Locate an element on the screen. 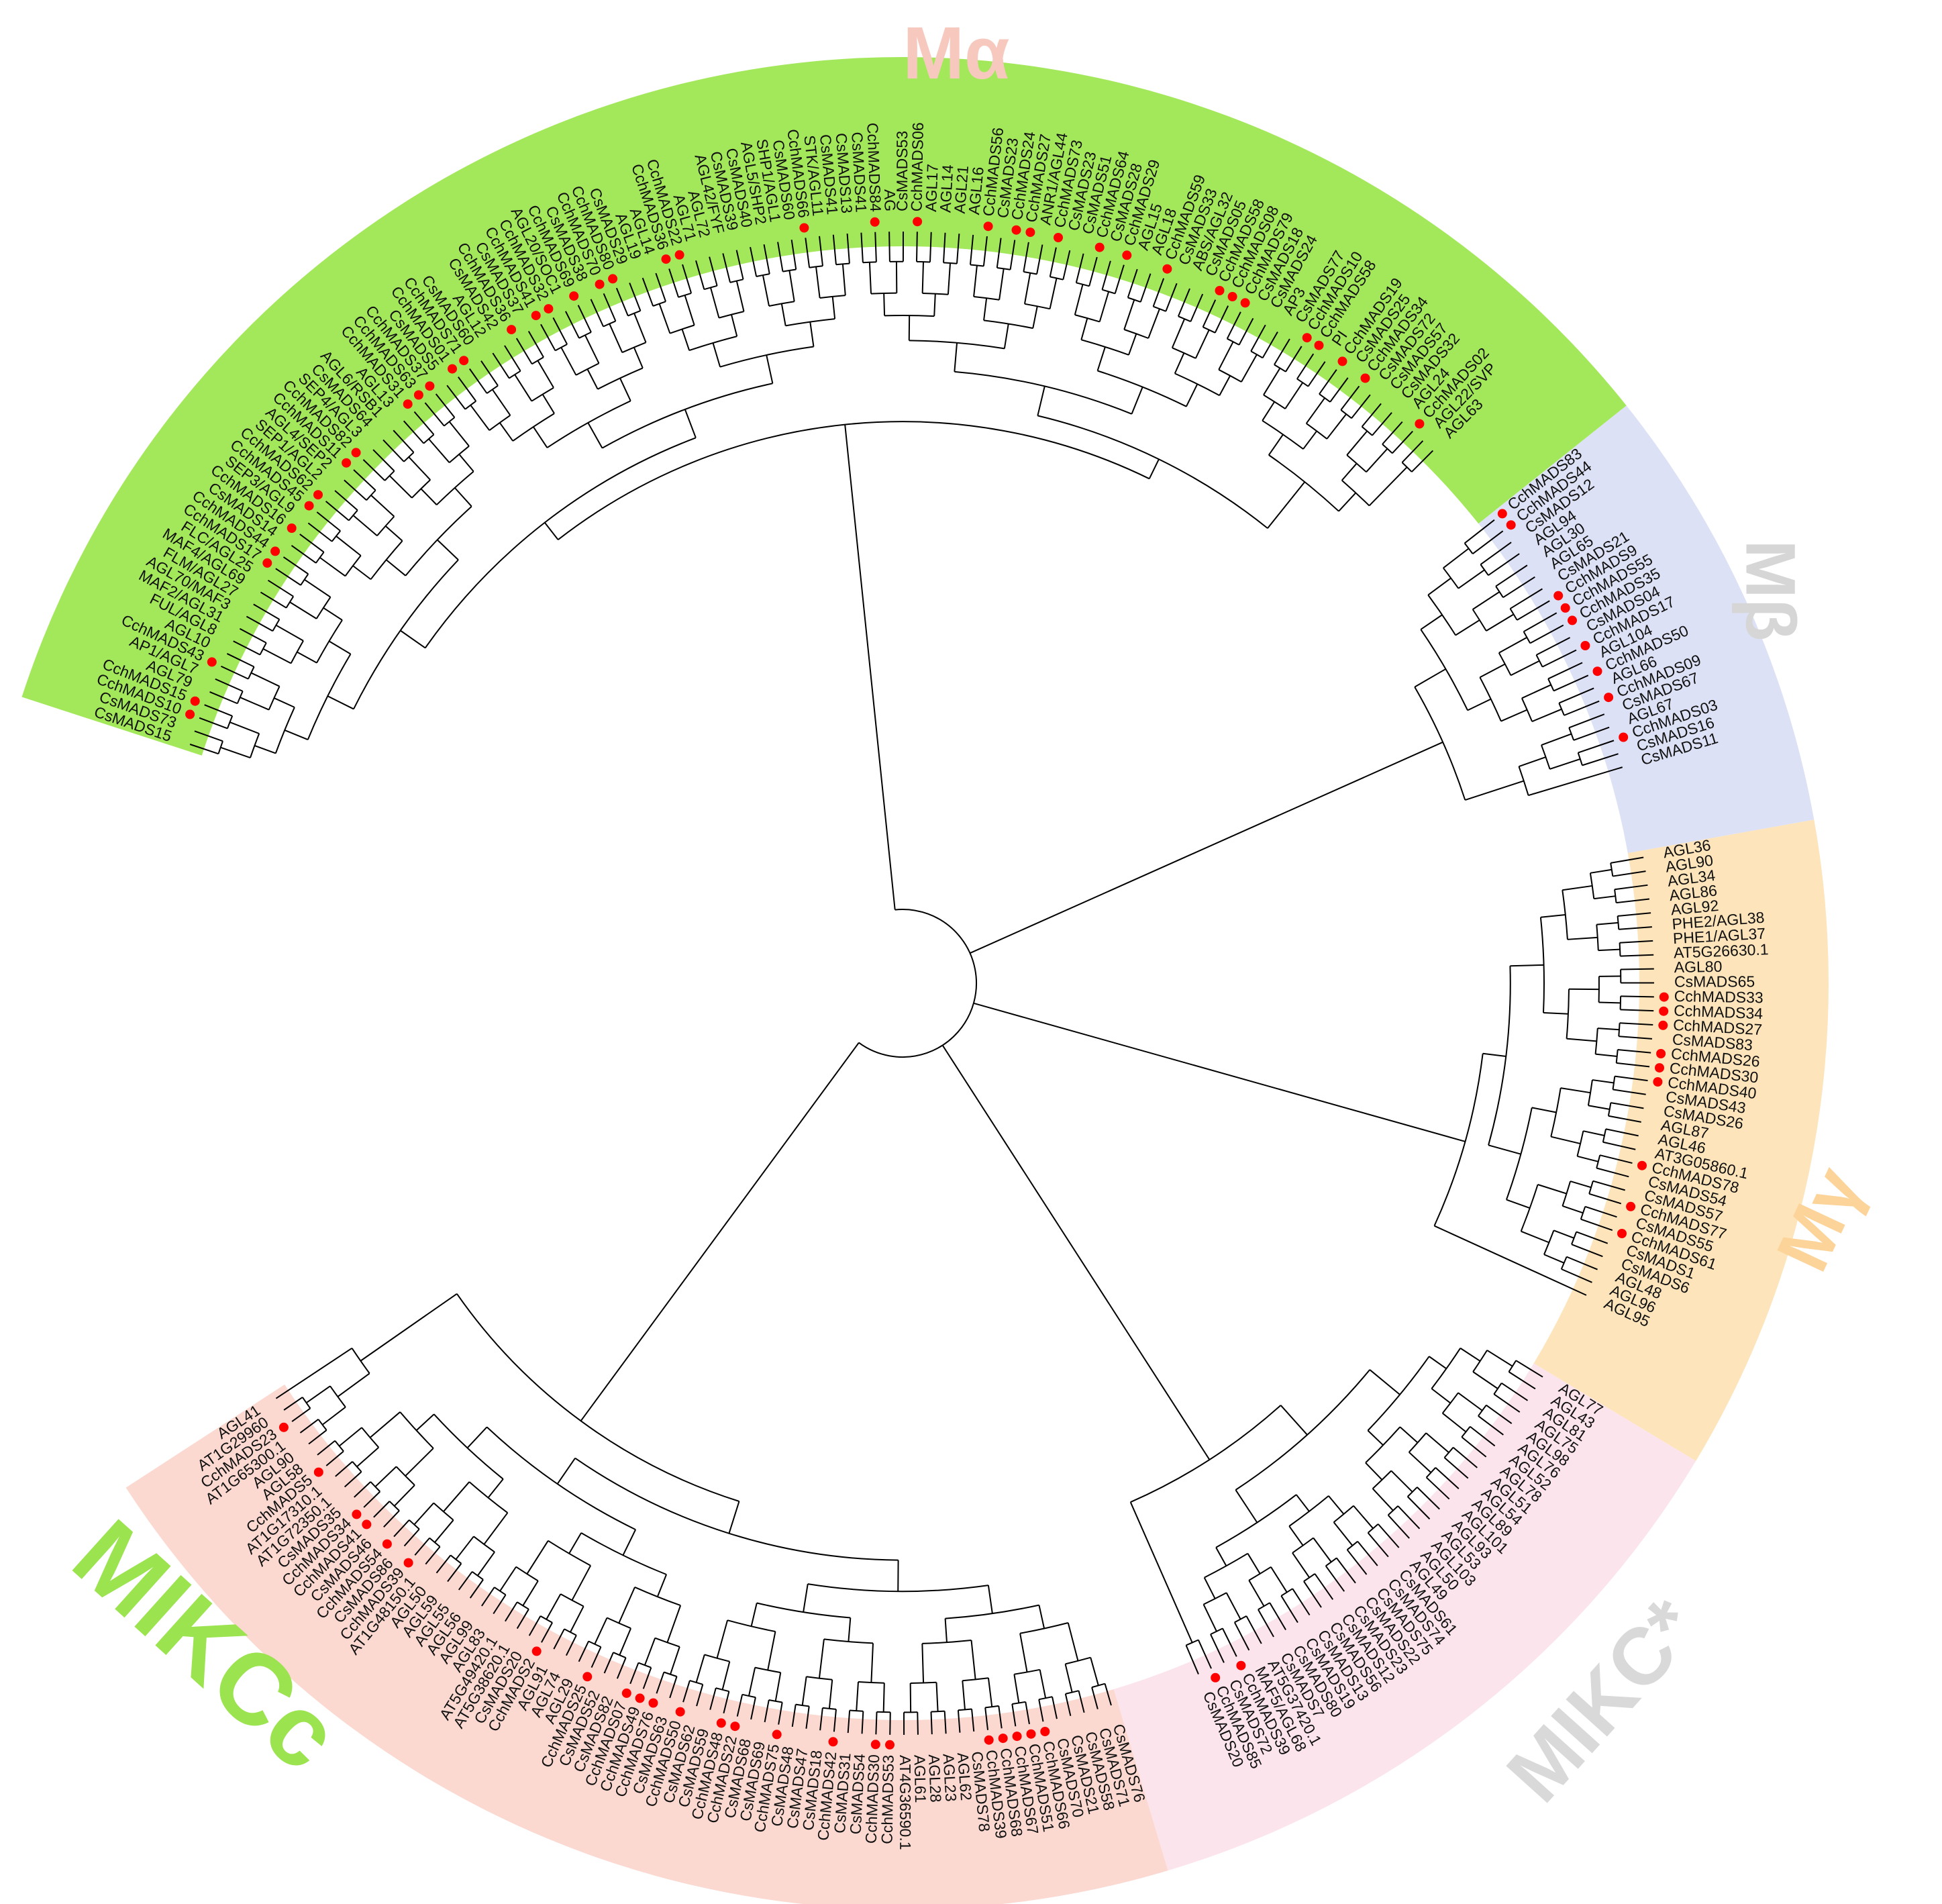 Image resolution: width=1942 pixels, height=1904 pixels. clade-band-mg is located at coordinates (1681, 1140).